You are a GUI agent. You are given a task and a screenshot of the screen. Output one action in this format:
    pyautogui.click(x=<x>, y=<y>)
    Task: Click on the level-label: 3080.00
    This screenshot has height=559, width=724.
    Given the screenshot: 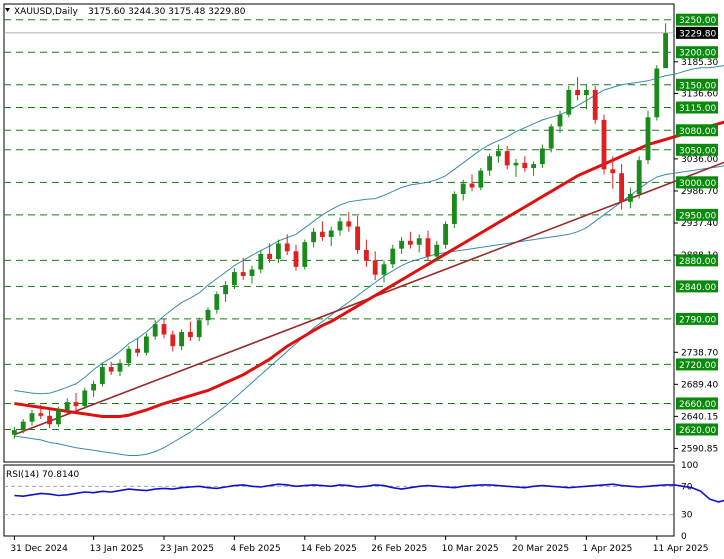 What is the action you would take?
    pyautogui.click(x=697, y=132)
    